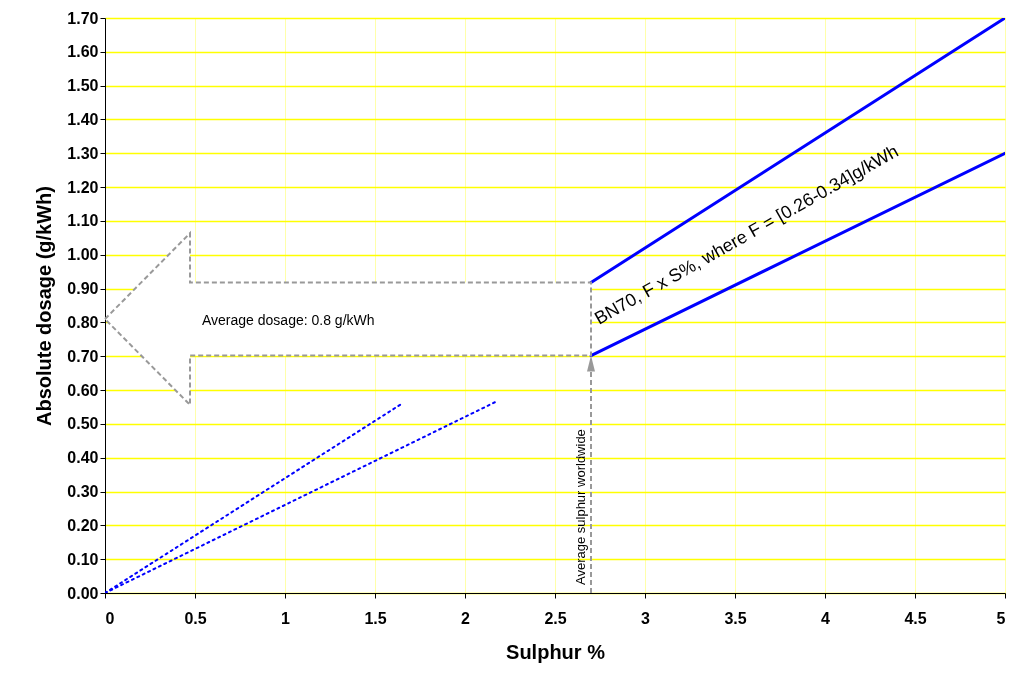 The width and height of the screenshot is (1013, 676). I want to click on y-tick-label: 1.20, so click(83, 187).